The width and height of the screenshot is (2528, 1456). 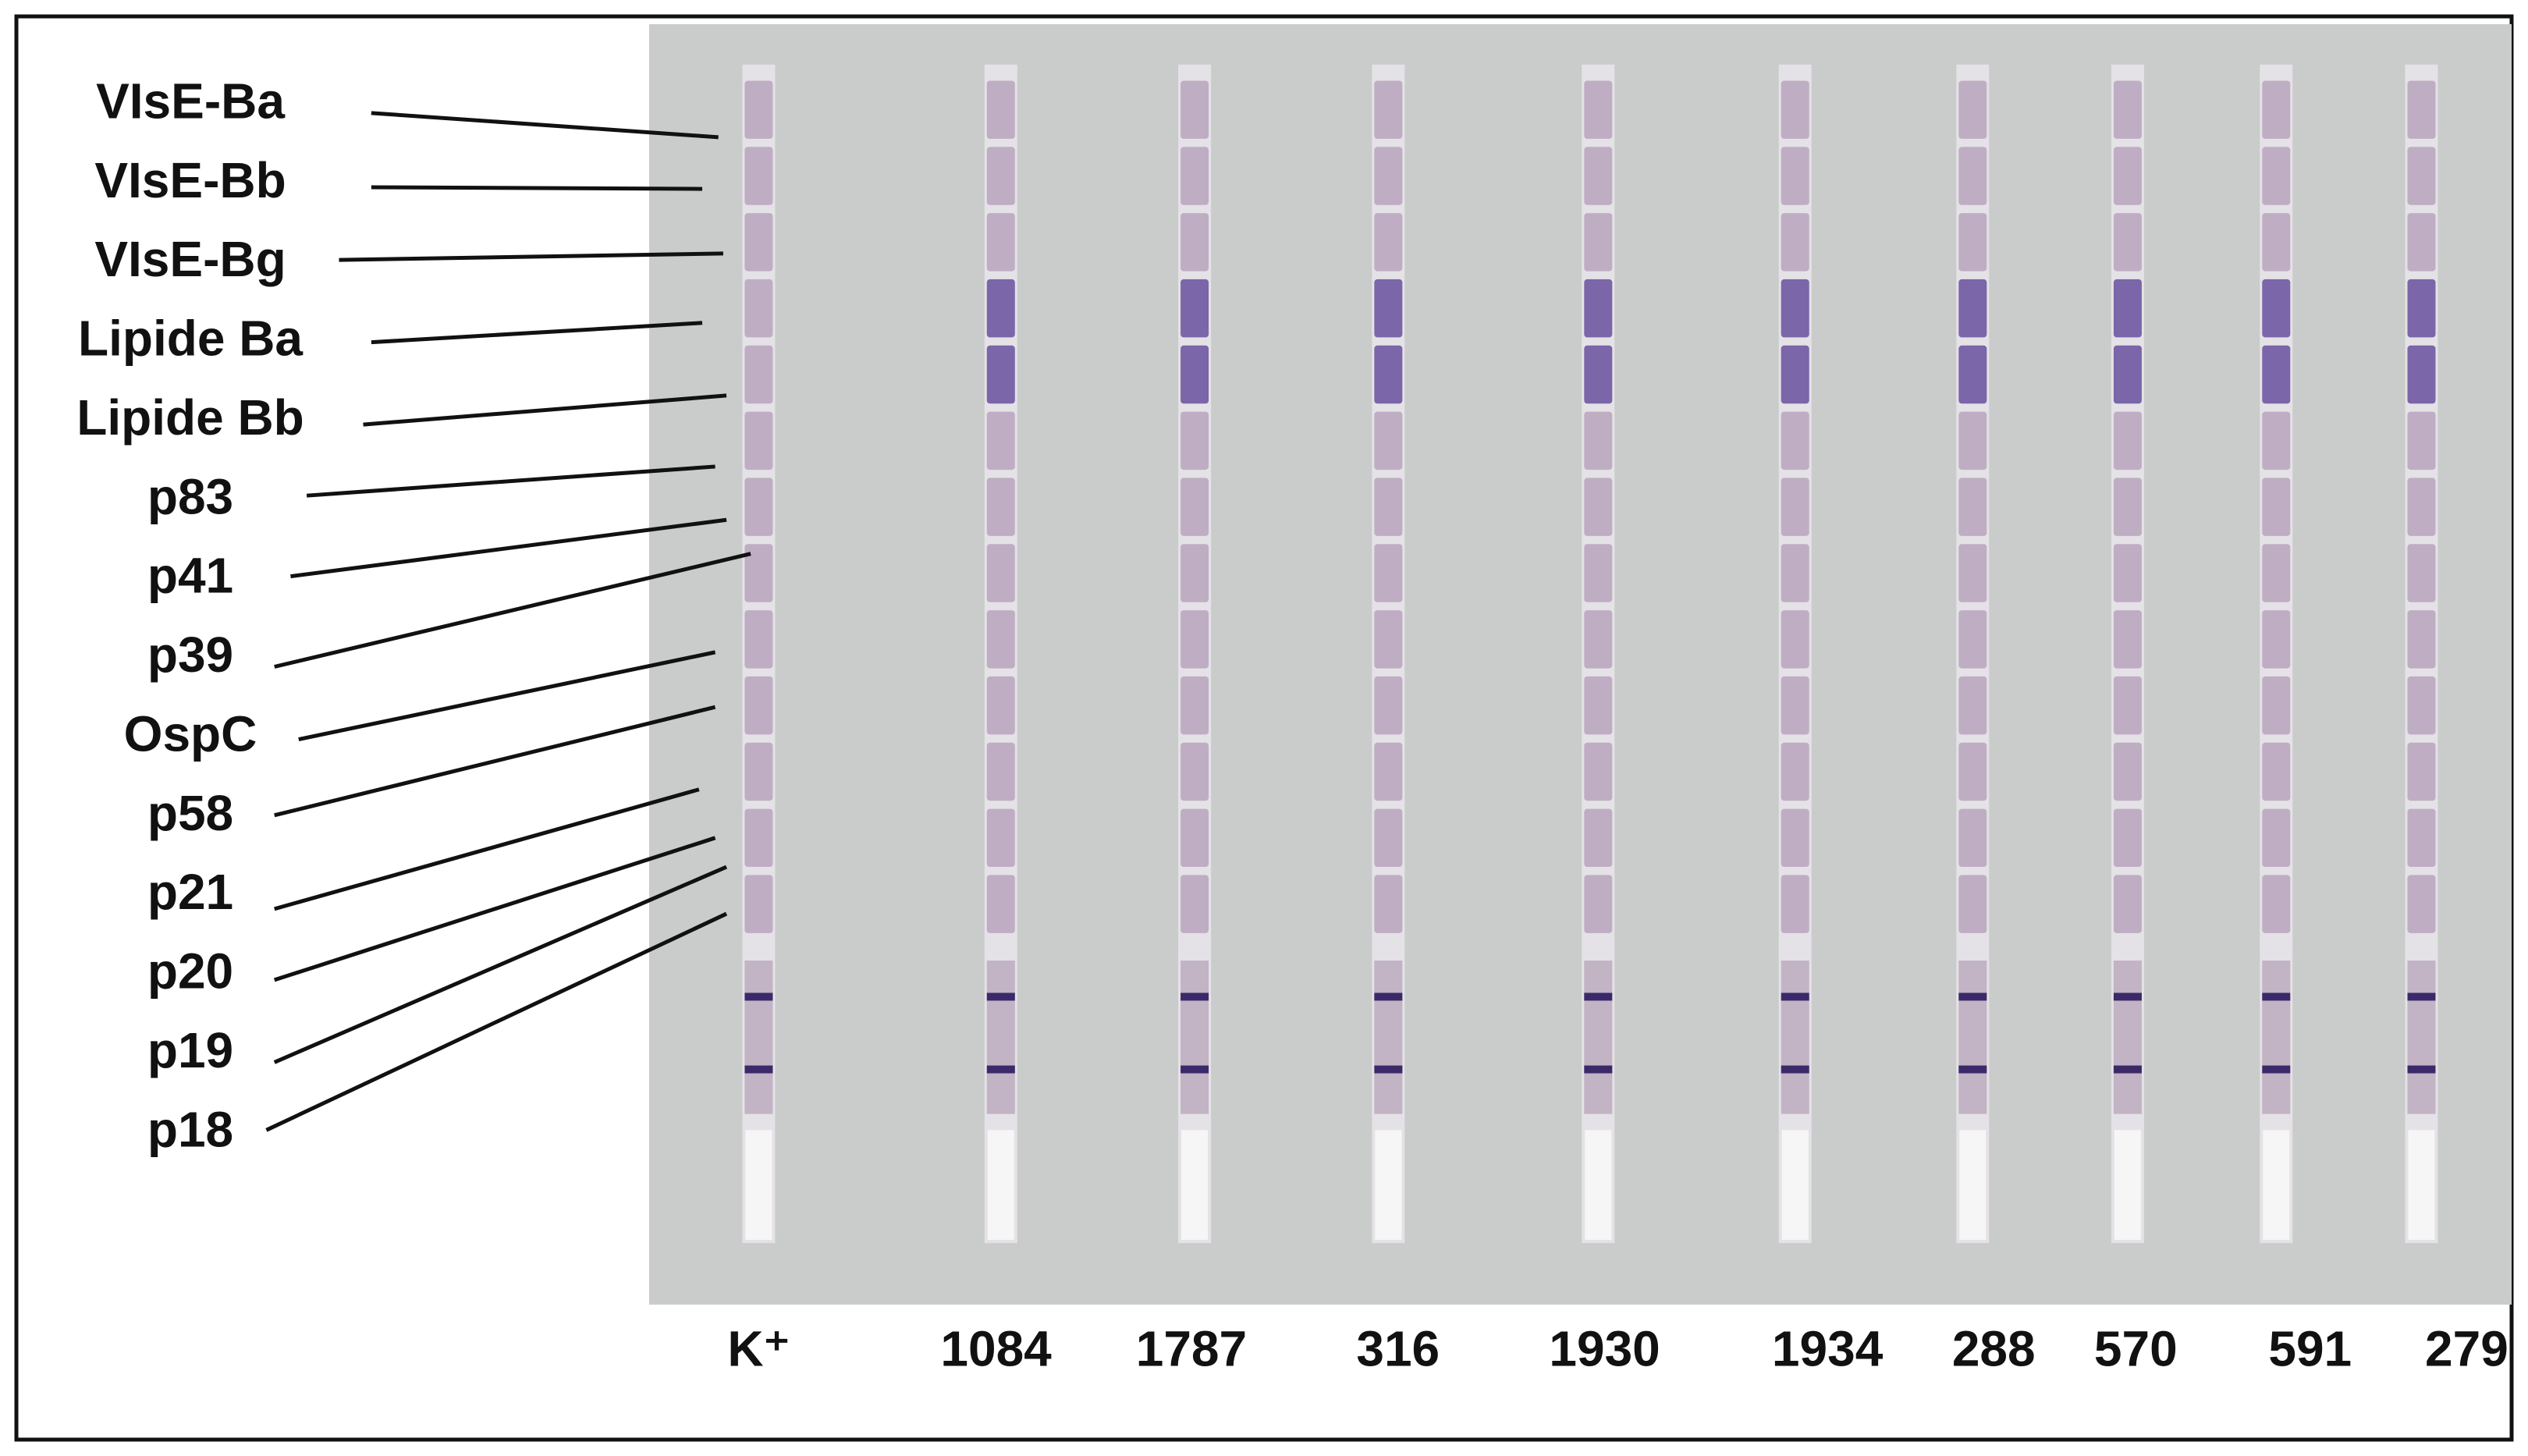 What do you see at coordinates (190, 655) in the screenshot?
I see `antigen-label: p39` at bounding box center [190, 655].